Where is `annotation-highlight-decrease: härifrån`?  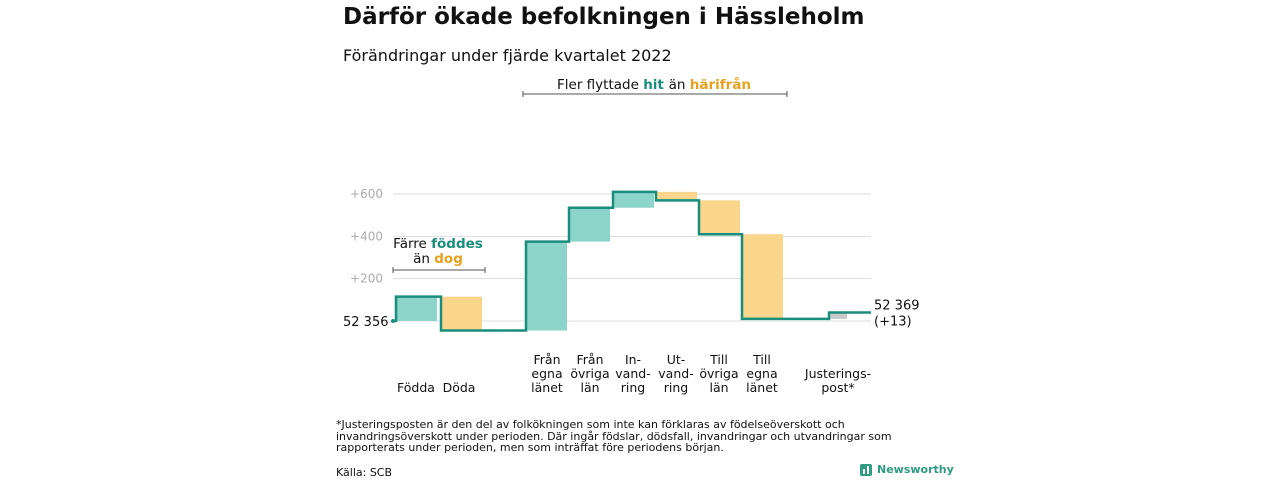 annotation-highlight-decrease: härifrån is located at coordinates (720, 84).